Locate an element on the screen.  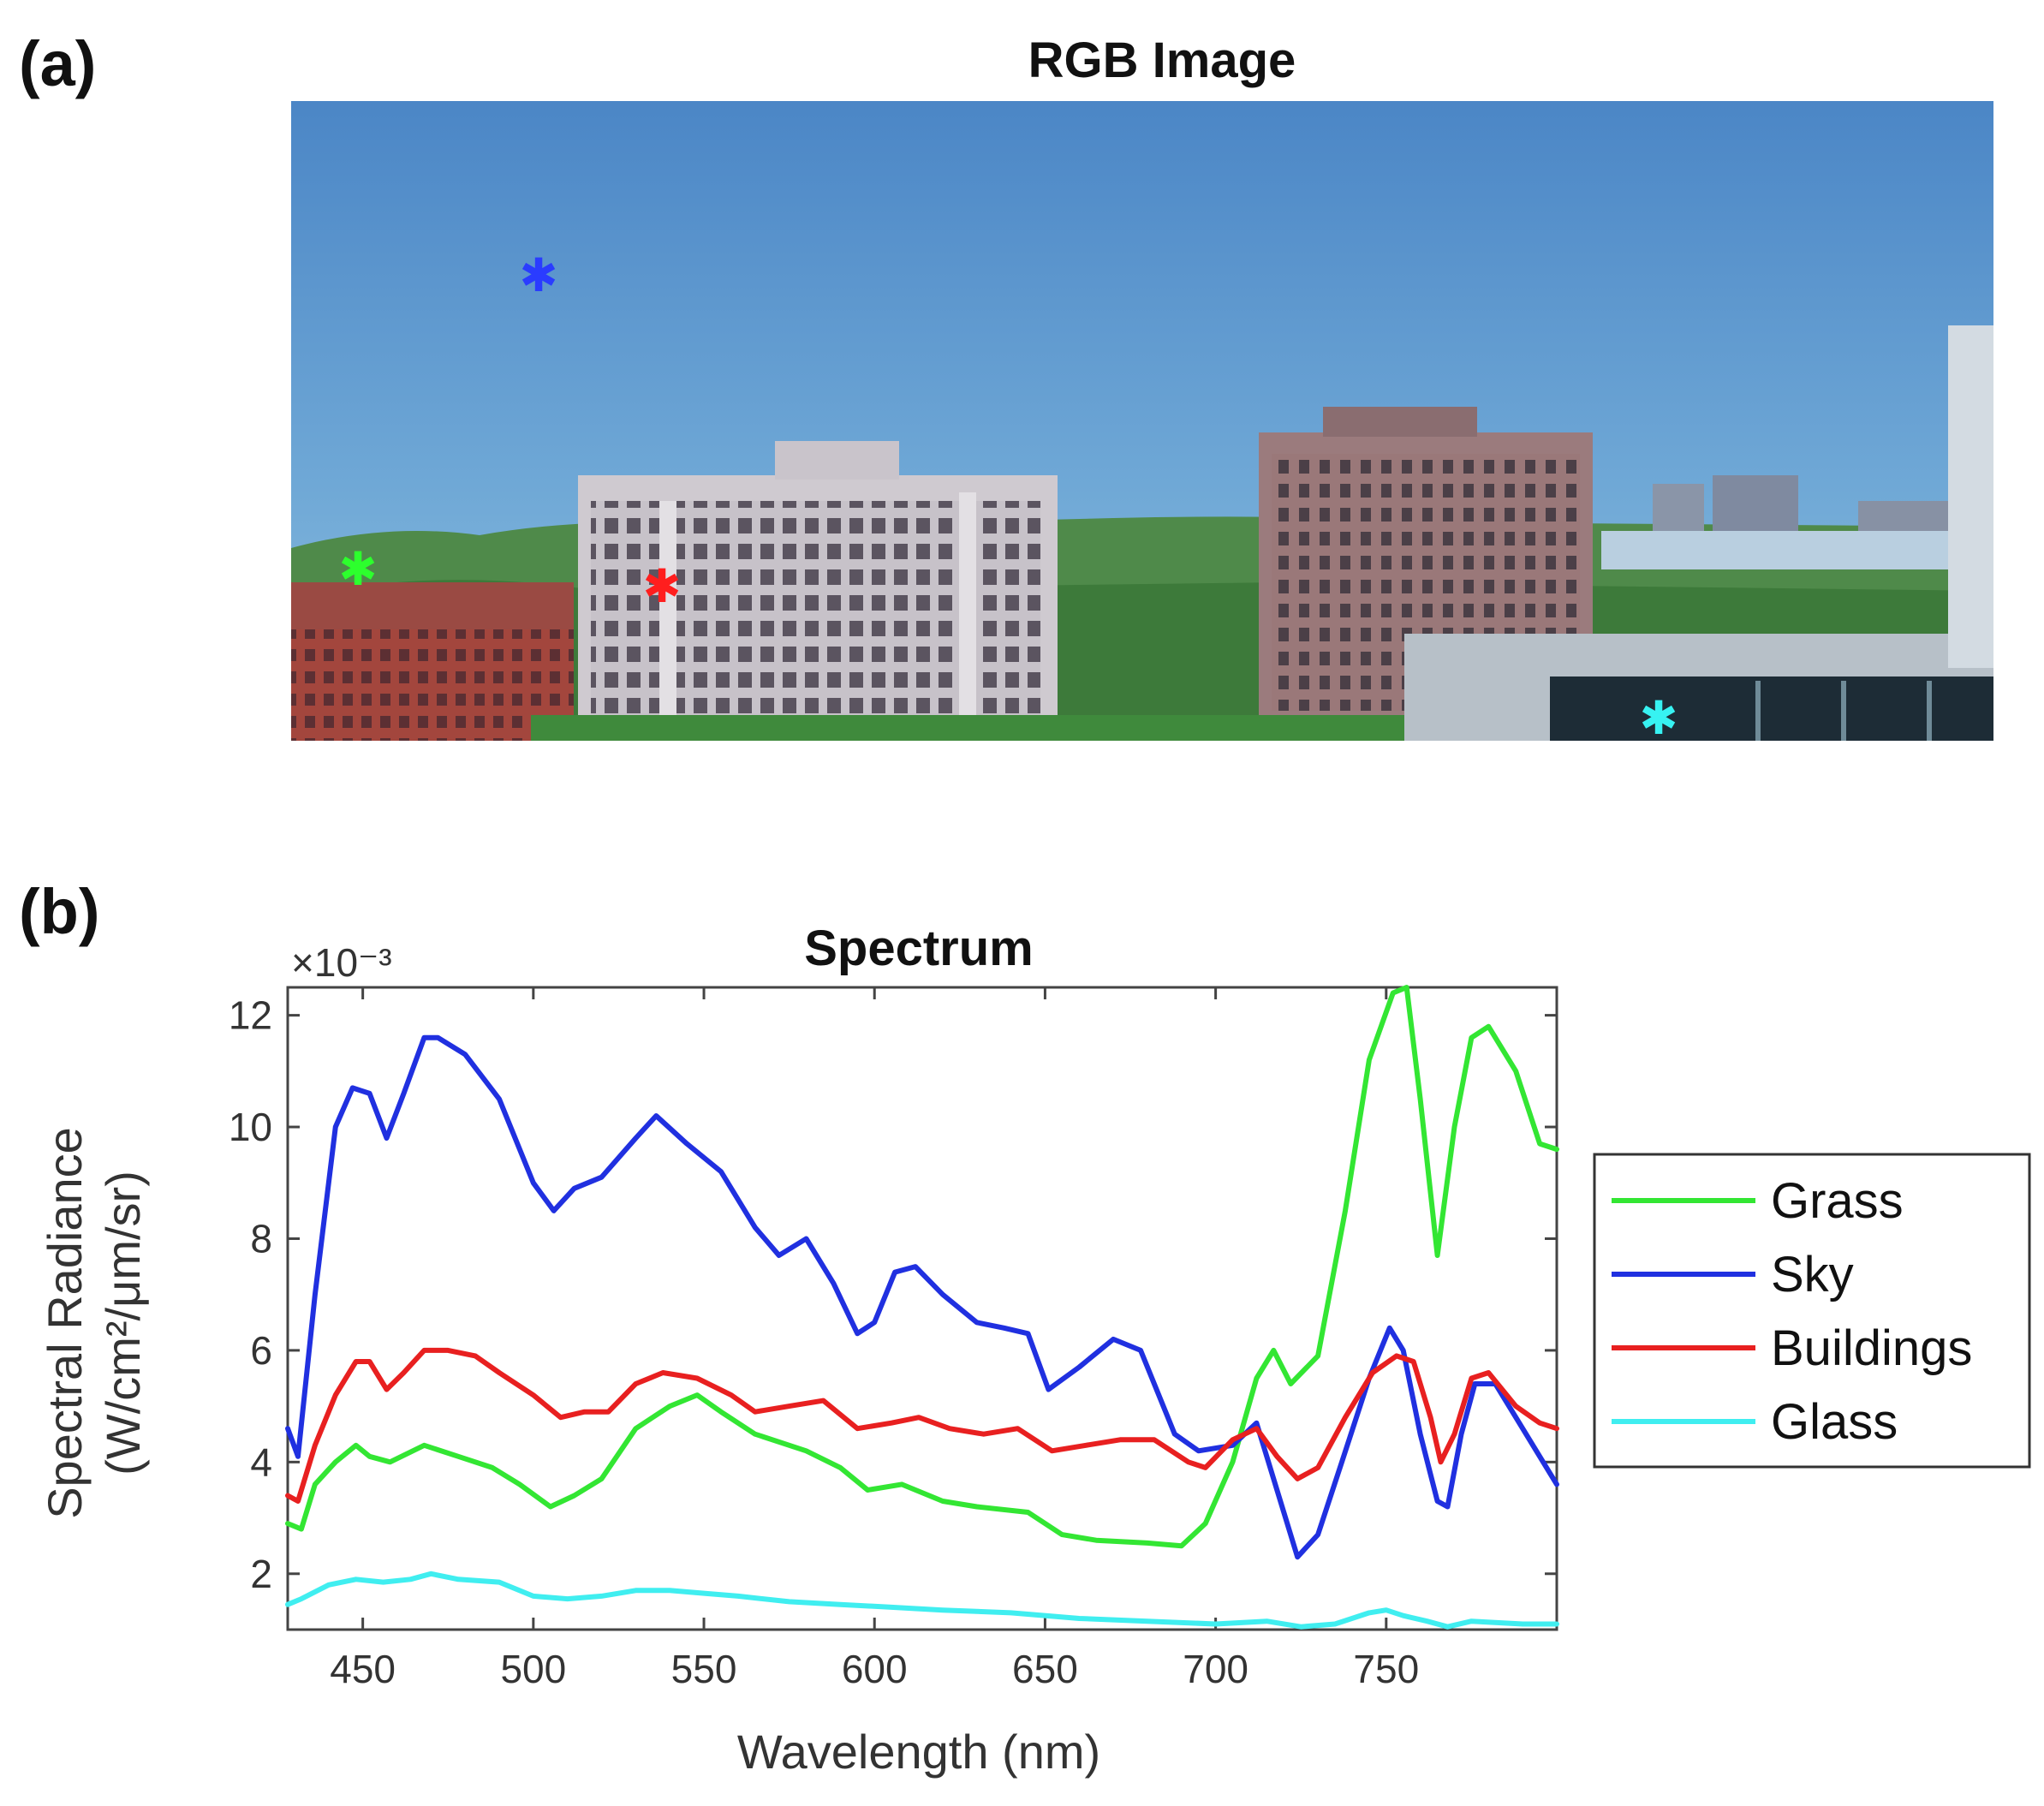
series-line-buildings is located at coordinates (922, 1426).